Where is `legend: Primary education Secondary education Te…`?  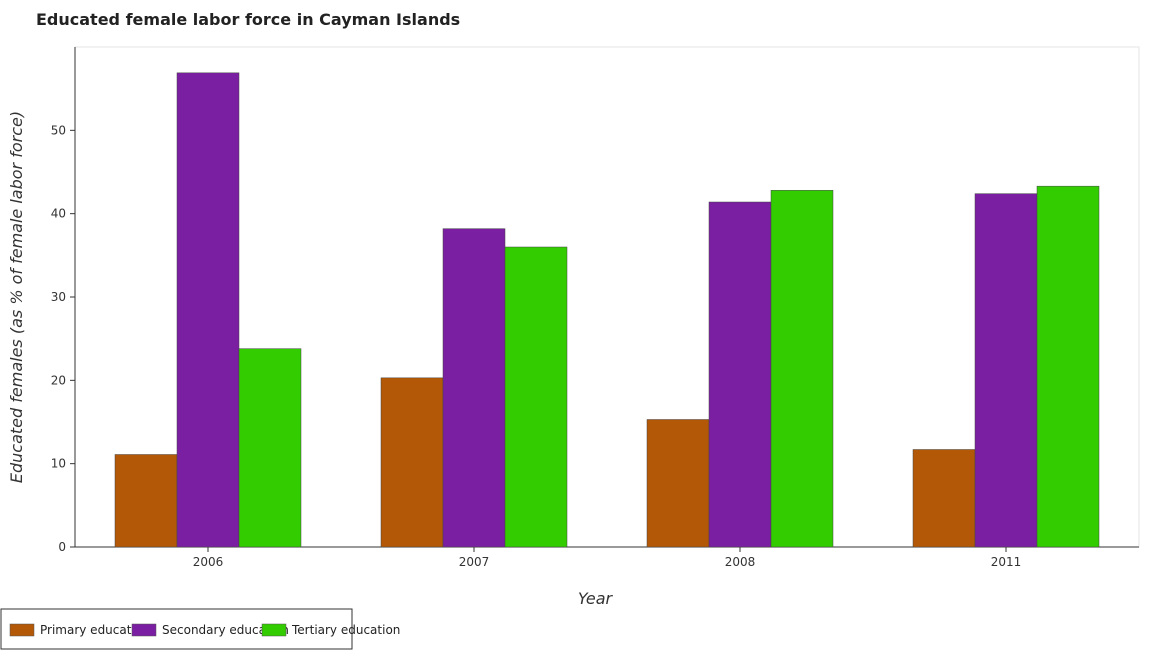
legend: Primary education Secondary education Te… is located at coordinates (200, 629).